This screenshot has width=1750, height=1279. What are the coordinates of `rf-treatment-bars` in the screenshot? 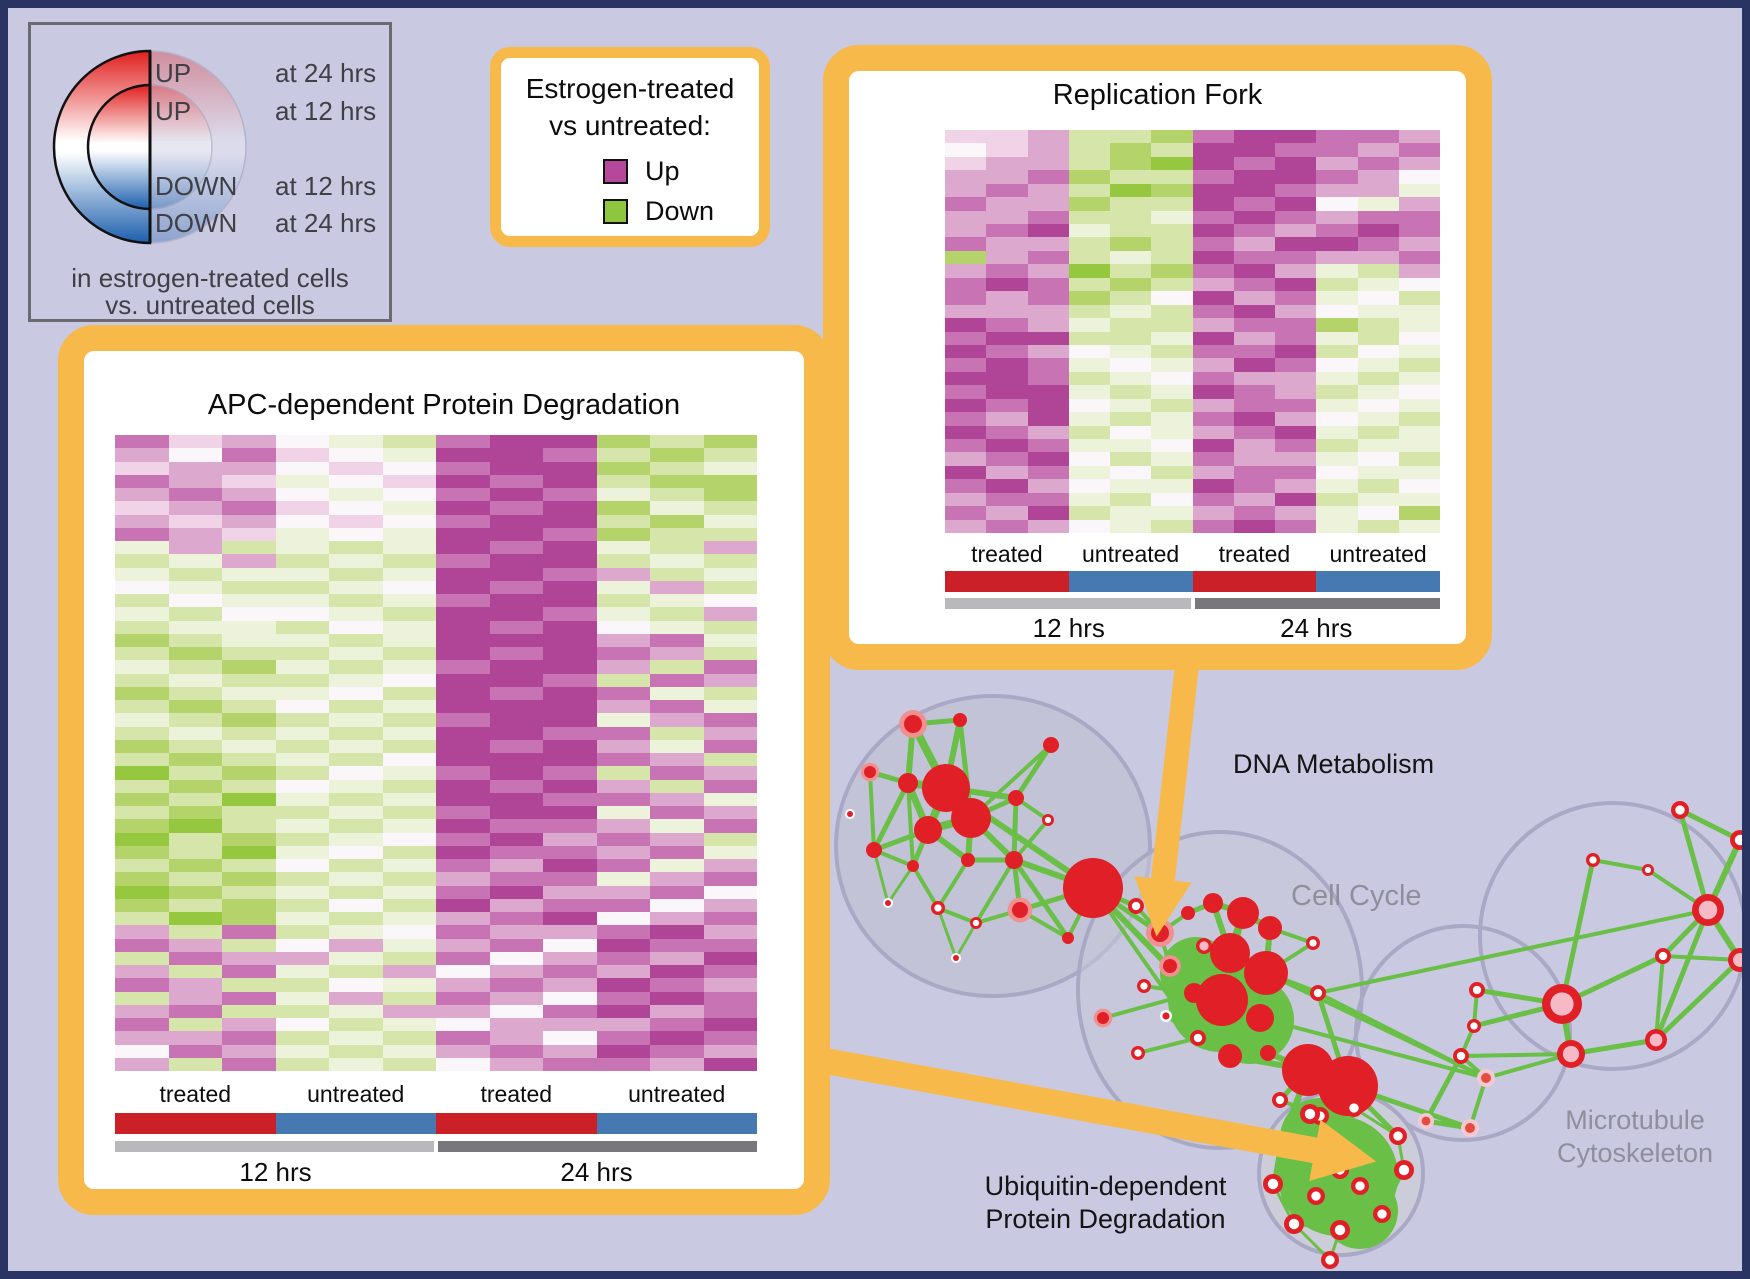 It's located at (1192, 581).